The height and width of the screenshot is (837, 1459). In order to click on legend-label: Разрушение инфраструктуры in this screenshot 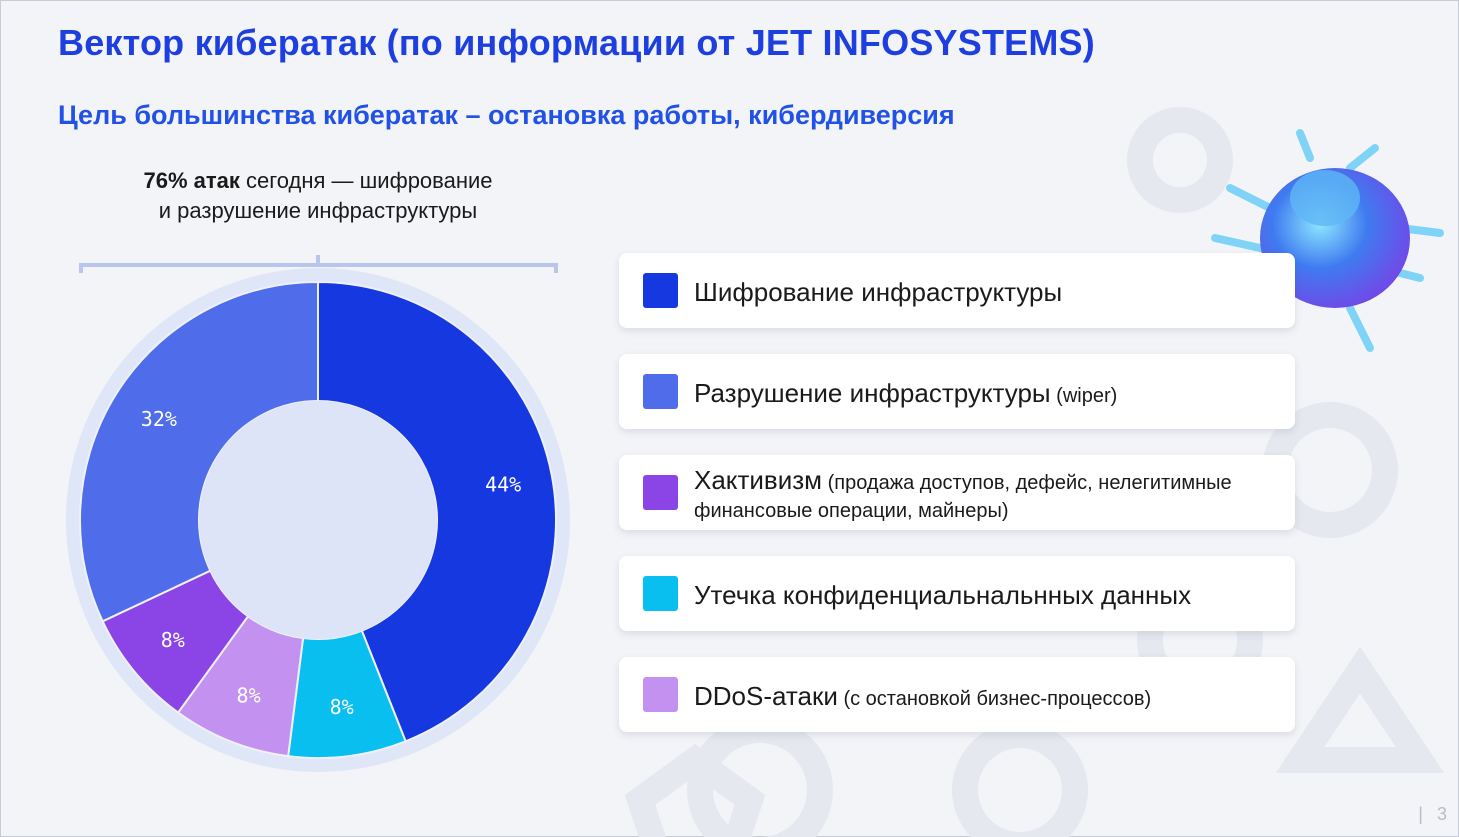, I will do `click(872, 393)`.